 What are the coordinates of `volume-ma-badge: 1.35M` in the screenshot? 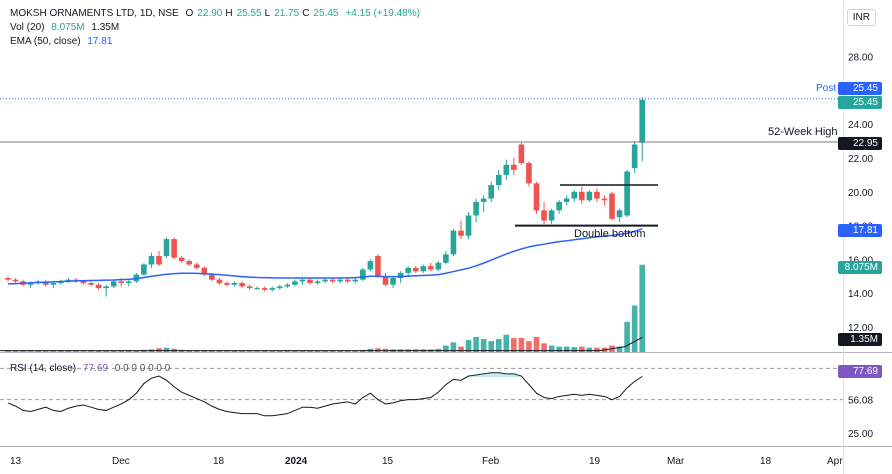 It's located at (860, 339).